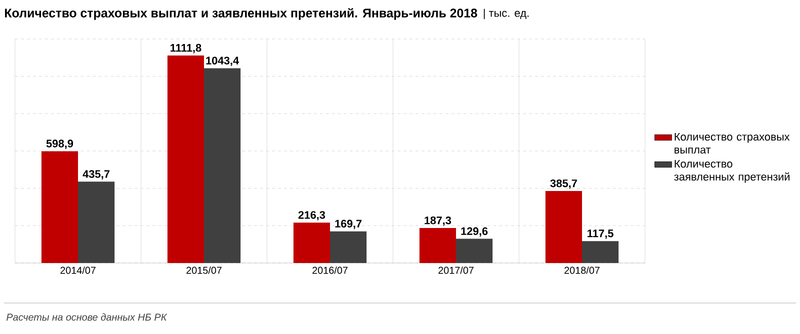 The height and width of the screenshot is (334, 800). What do you see at coordinates (87, 317) in the screenshot?
I see `text: Расчеты на основе данных НБ РК` at bounding box center [87, 317].